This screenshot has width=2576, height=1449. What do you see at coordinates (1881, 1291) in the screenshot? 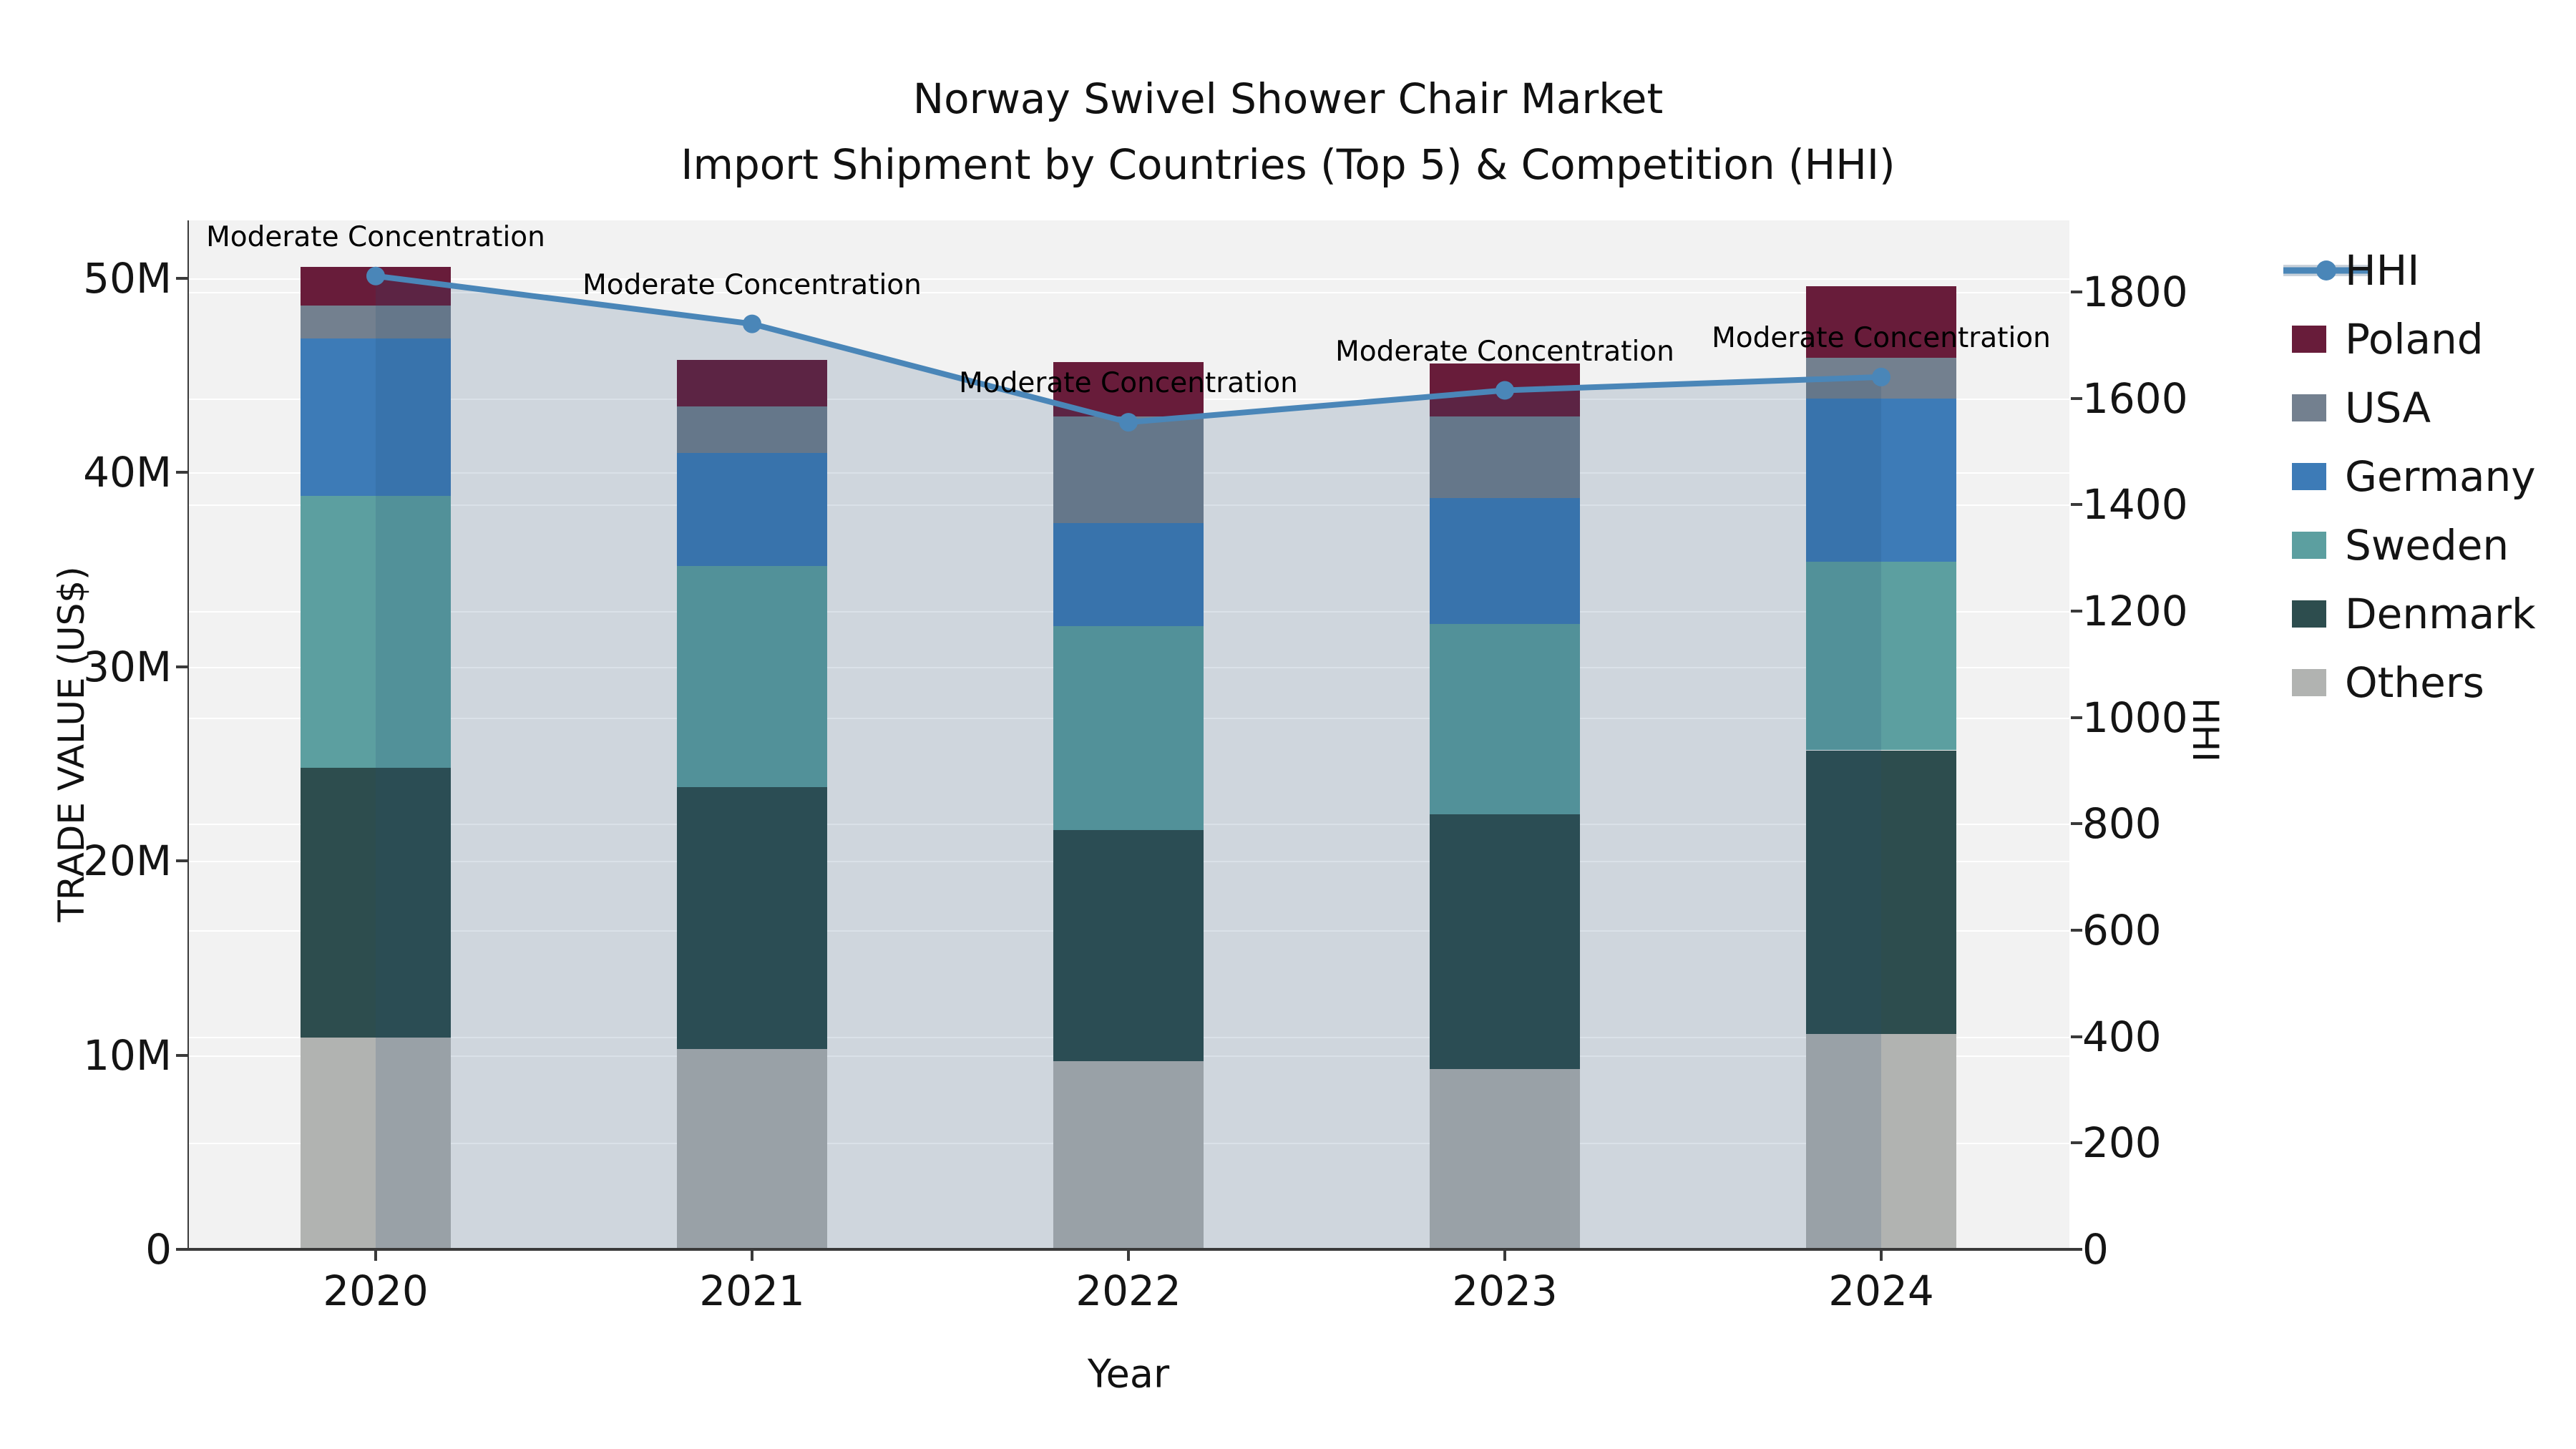
I see `x-tick-2024: 2024` at bounding box center [1881, 1291].